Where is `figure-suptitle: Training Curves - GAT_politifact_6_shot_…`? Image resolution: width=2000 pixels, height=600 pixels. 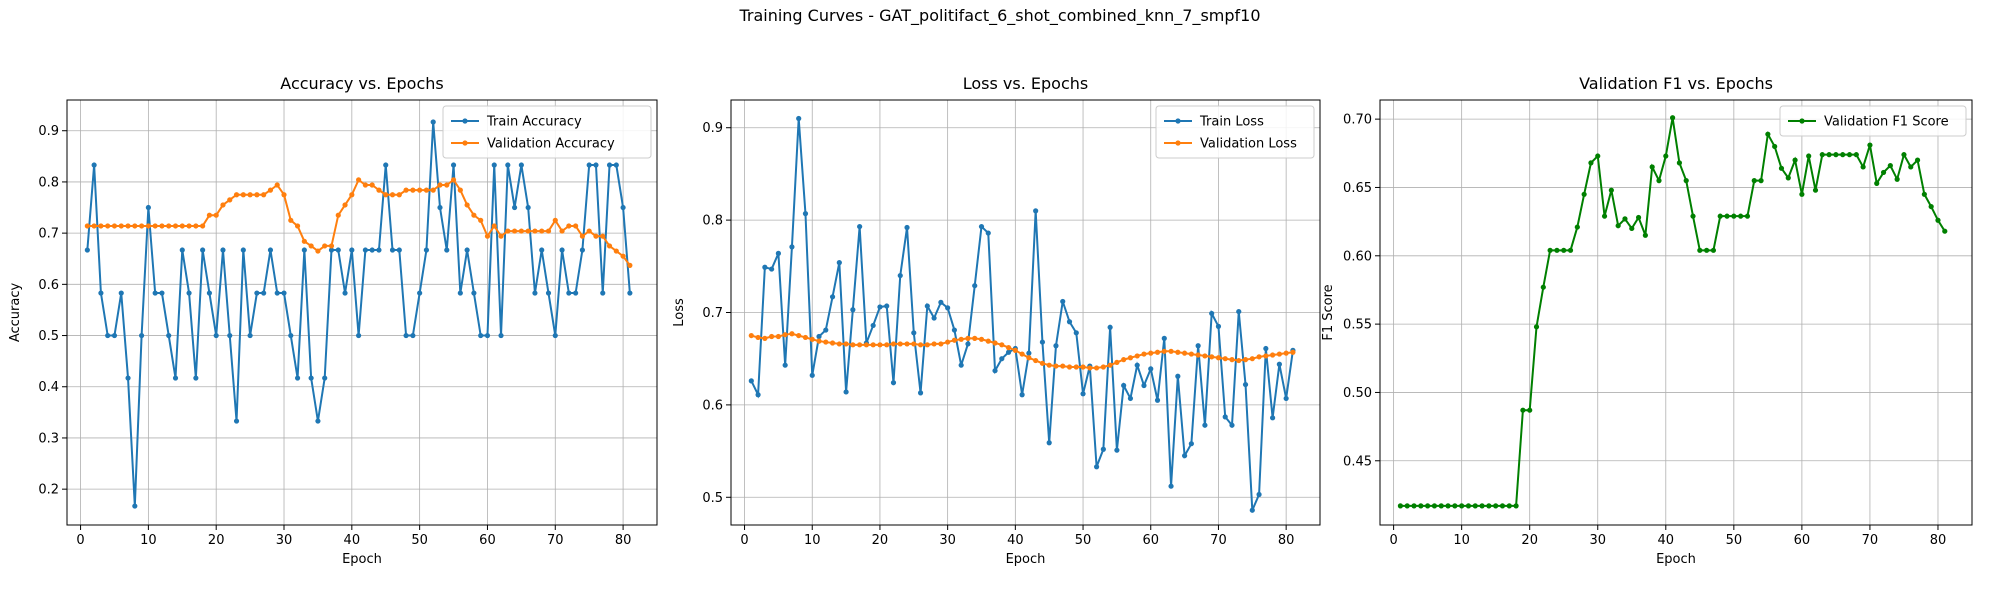
figure-suptitle: Training Curves - GAT_politifact_6_shot_… is located at coordinates (1000, 15).